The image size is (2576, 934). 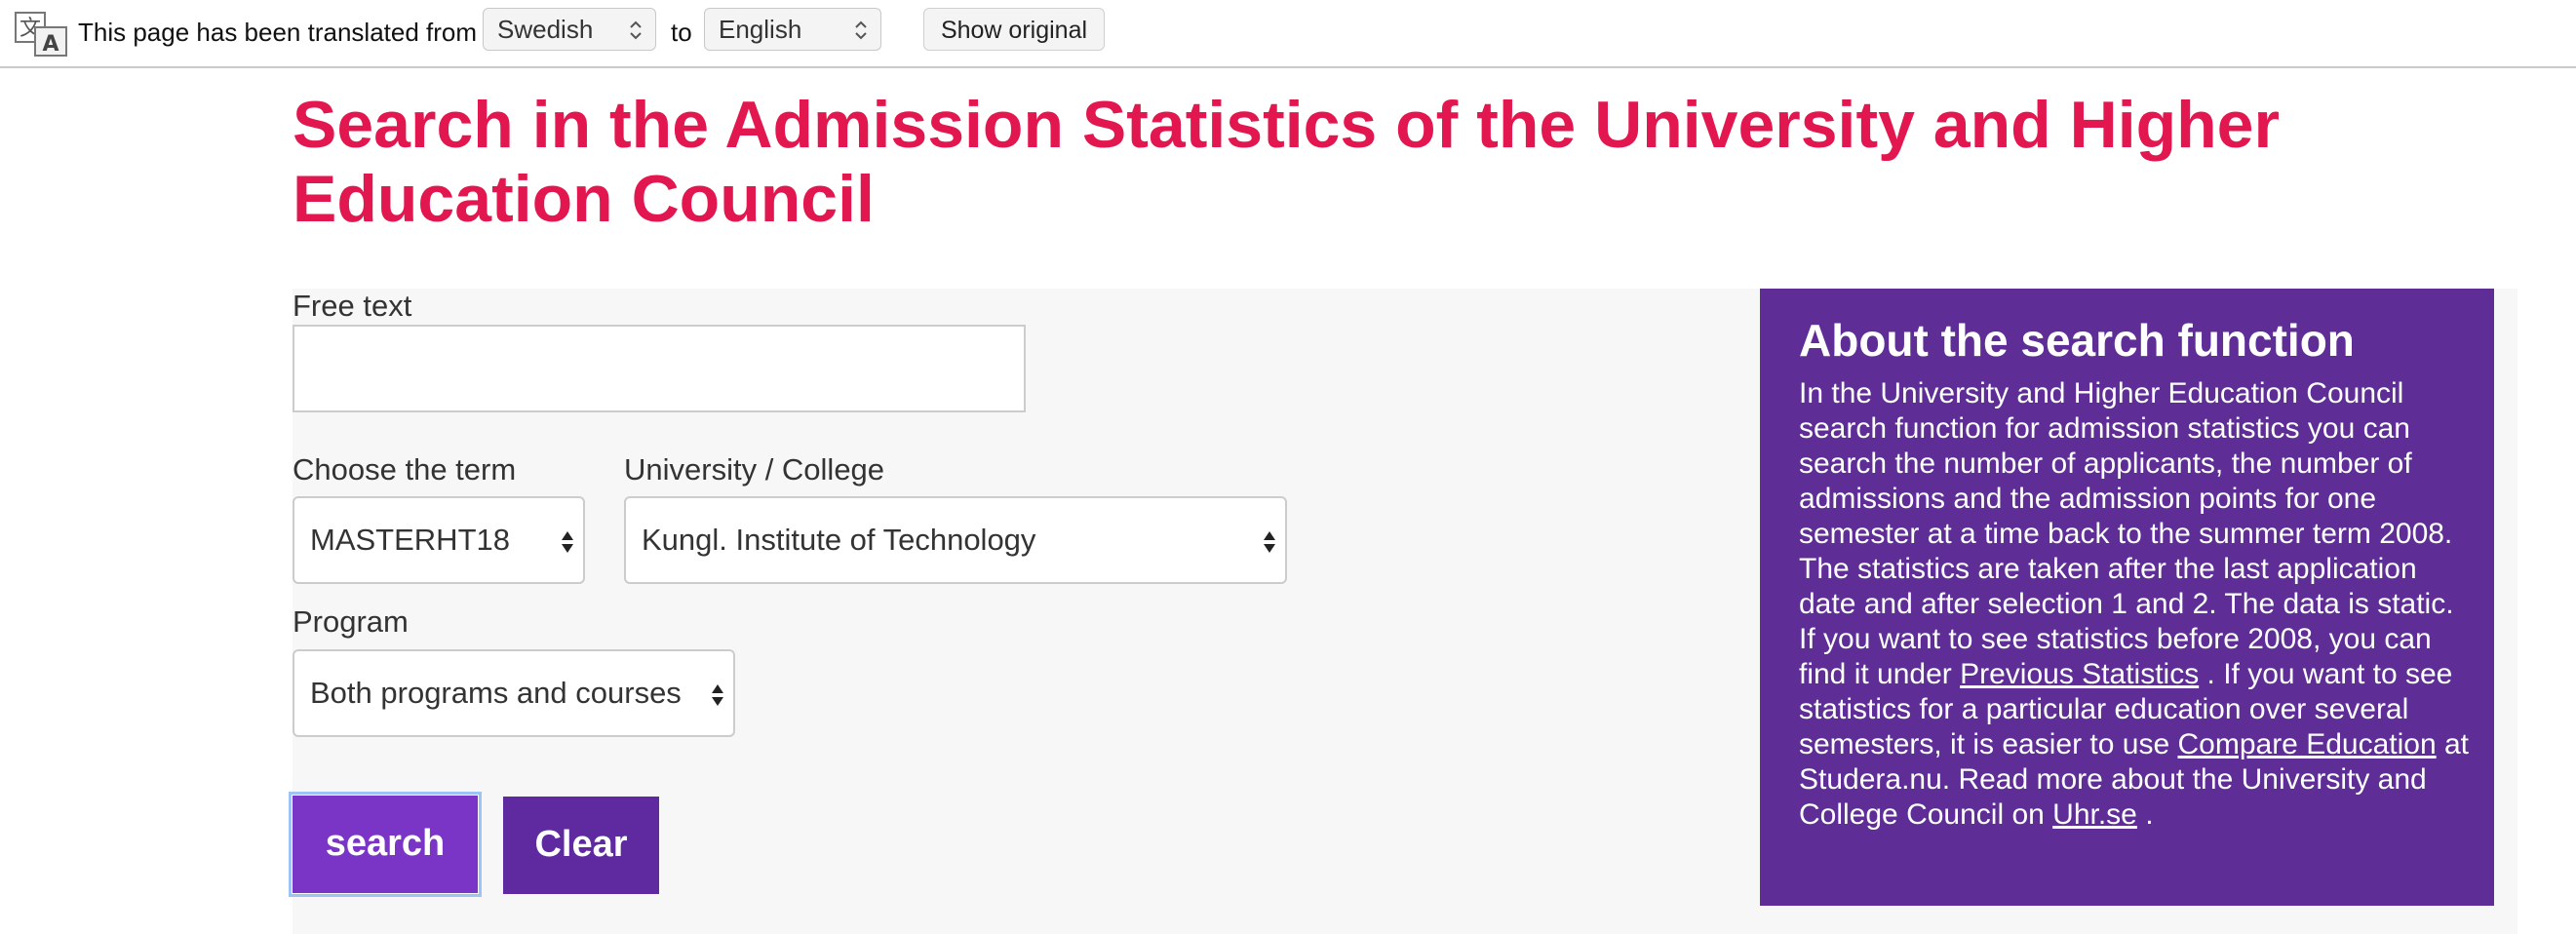 What do you see at coordinates (351, 621) in the screenshot?
I see `program-label: Program` at bounding box center [351, 621].